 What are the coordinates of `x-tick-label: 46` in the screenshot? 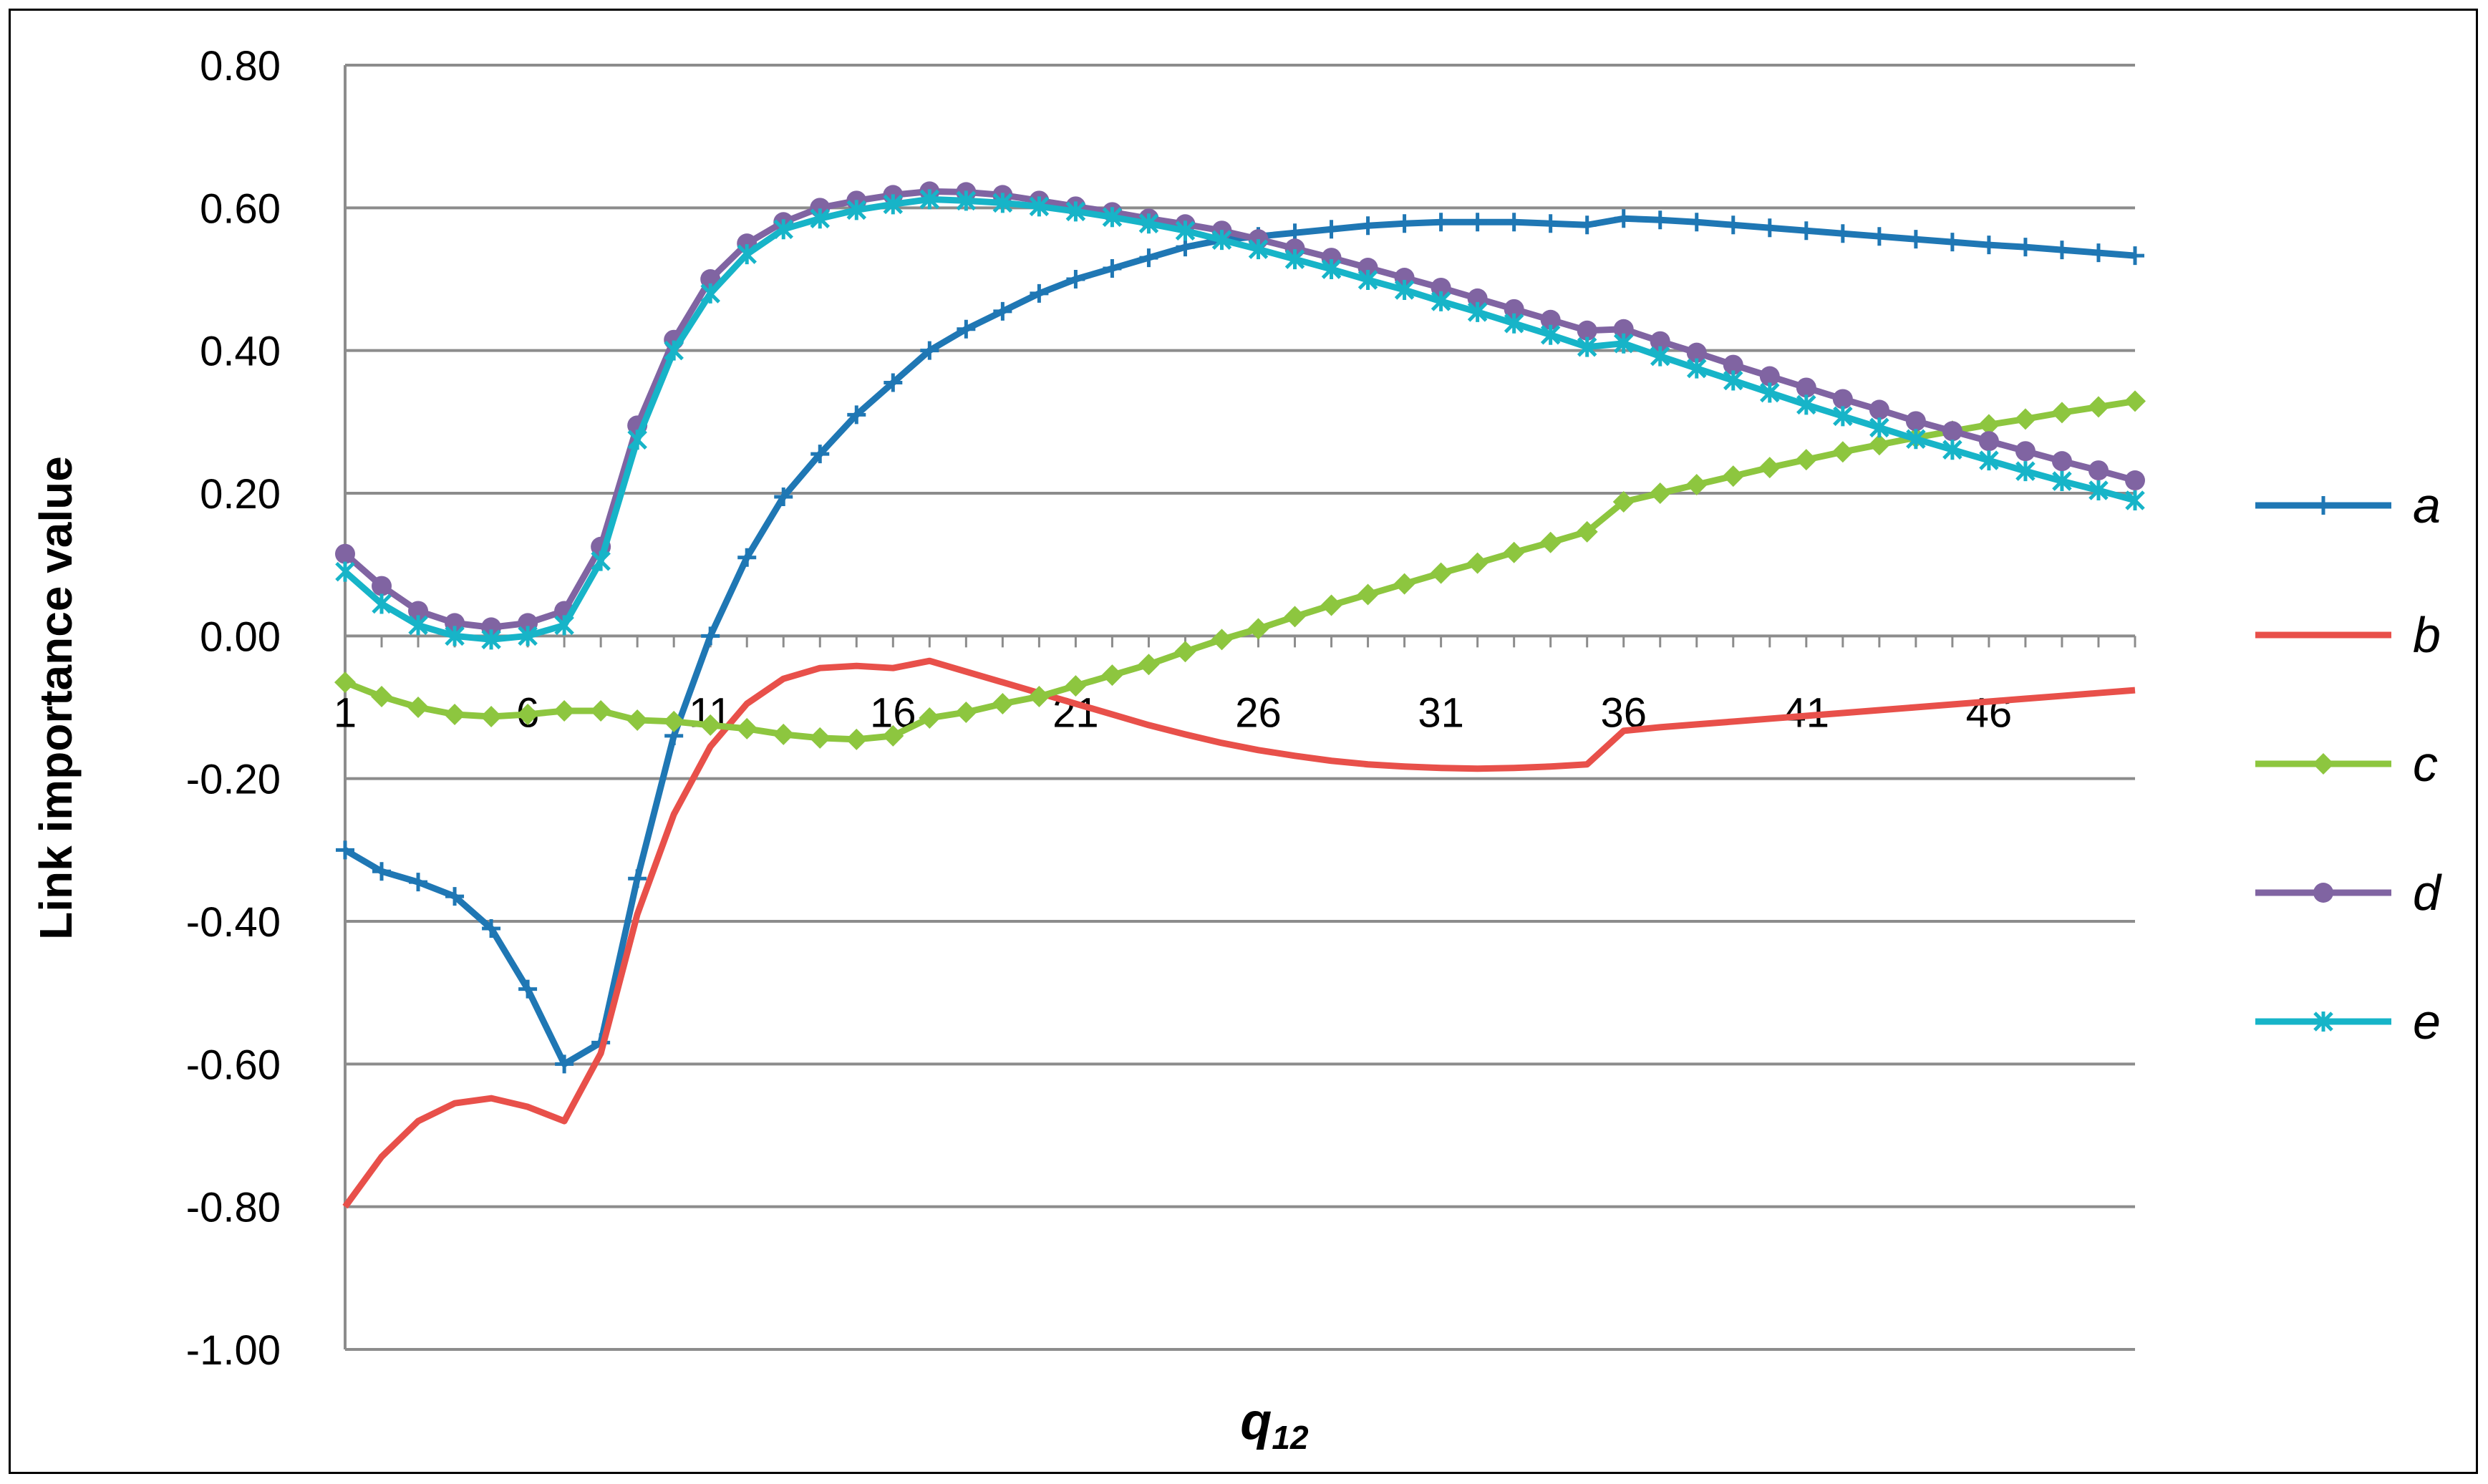 It's located at (1990, 712).